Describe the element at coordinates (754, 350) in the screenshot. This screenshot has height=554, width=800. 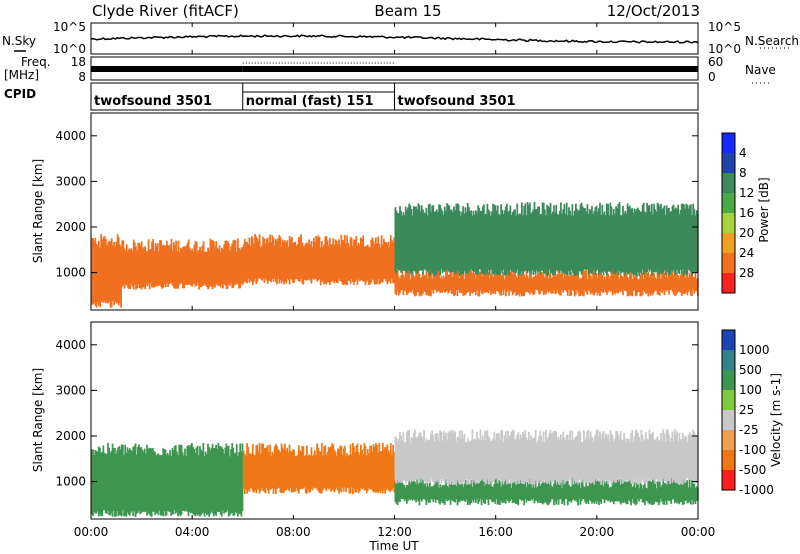
I see `colorbar-tick-label: 1000` at that location.